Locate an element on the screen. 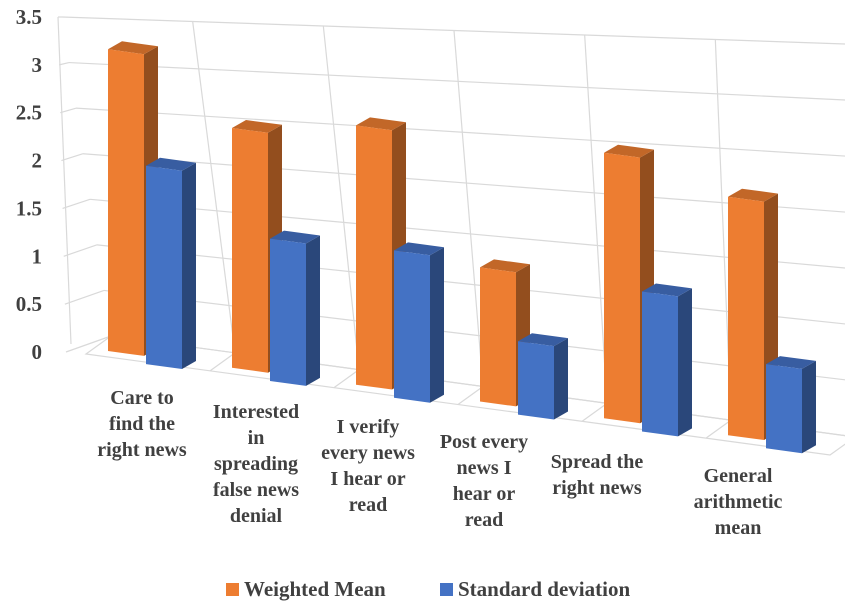  gridline is located at coordinates (453, 30).